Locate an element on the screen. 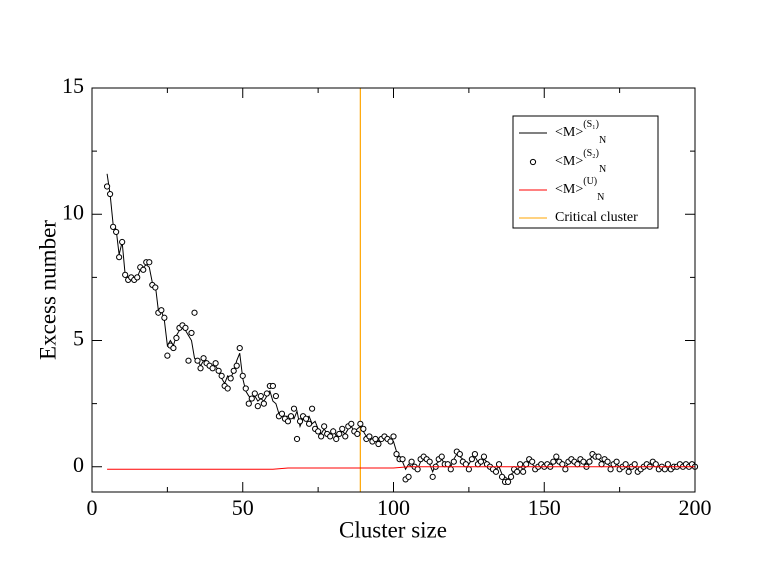 The height and width of the screenshot is (579, 782). x-tick-label: 100 is located at coordinates (393, 507).